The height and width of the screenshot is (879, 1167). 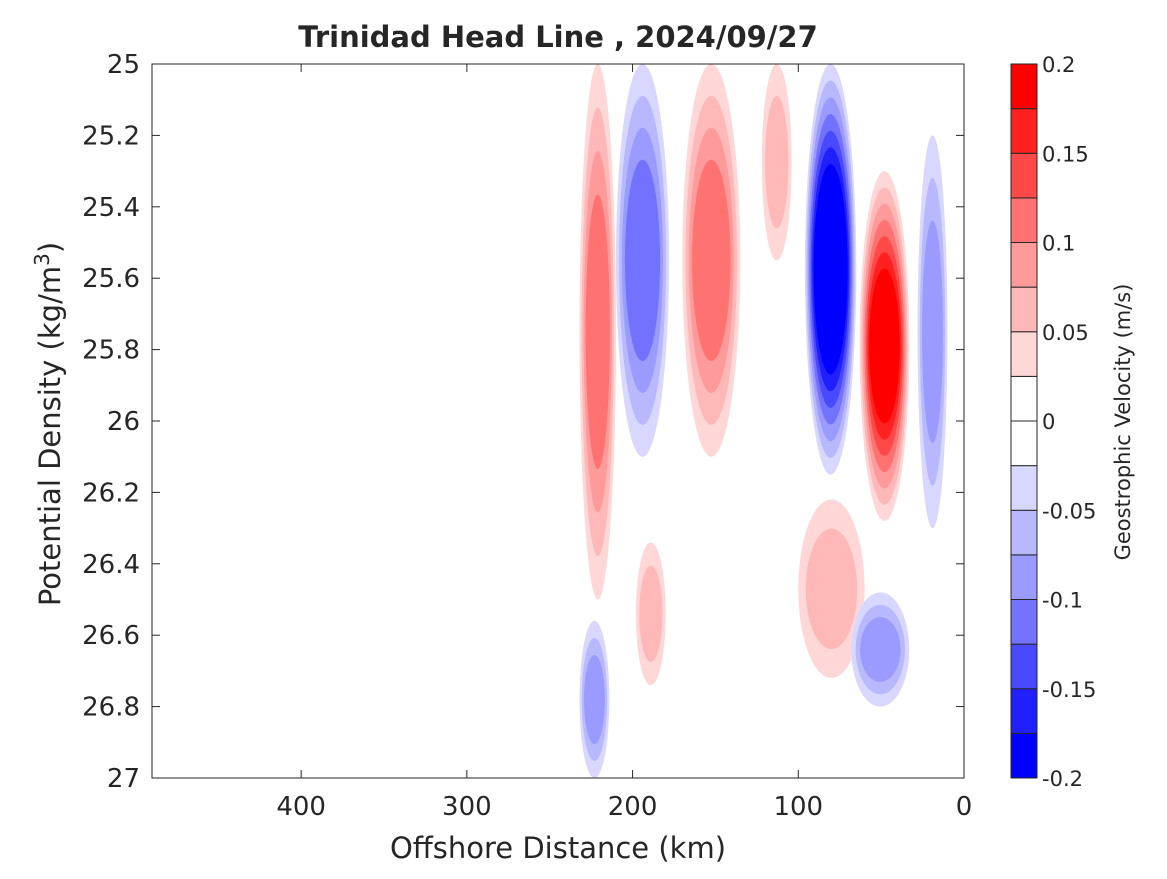 I want to click on y-tick-label: 26.6, so click(x=111, y=636).